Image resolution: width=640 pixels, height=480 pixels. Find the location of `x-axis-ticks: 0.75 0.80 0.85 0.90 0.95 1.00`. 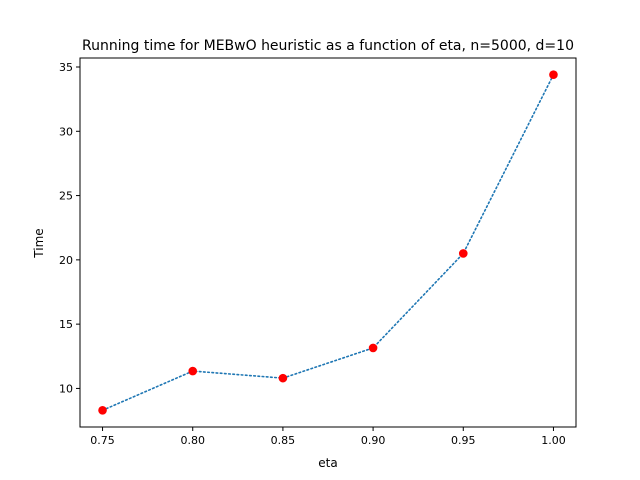

x-axis-ticks: 0.75 0.80 0.85 0.90 0.95 1.00 is located at coordinates (328, 437).